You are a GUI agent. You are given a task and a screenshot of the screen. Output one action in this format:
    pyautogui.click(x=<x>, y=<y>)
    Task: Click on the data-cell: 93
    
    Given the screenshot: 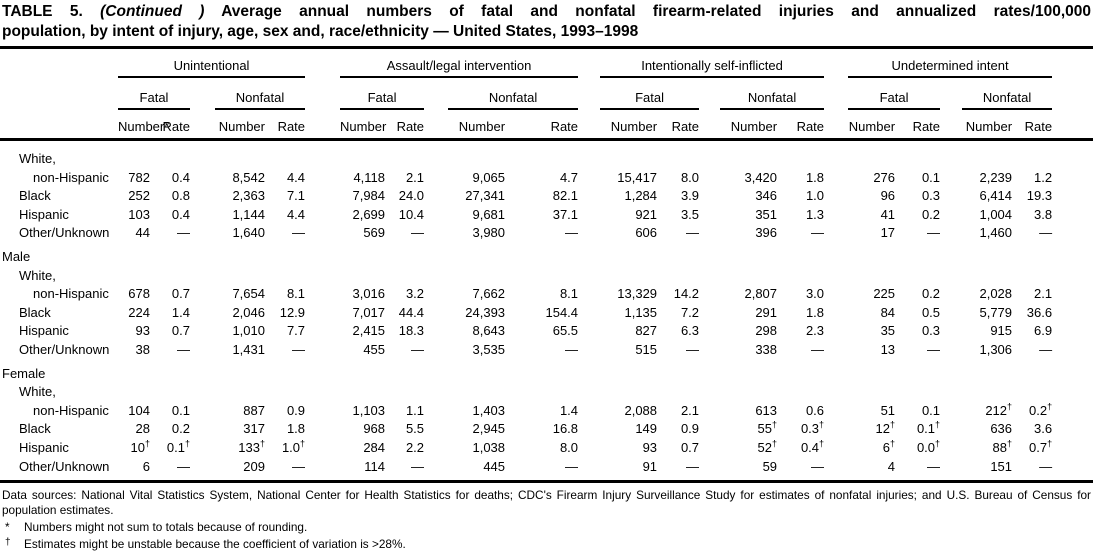 What is the action you would take?
    pyautogui.click(x=142, y=331)
    